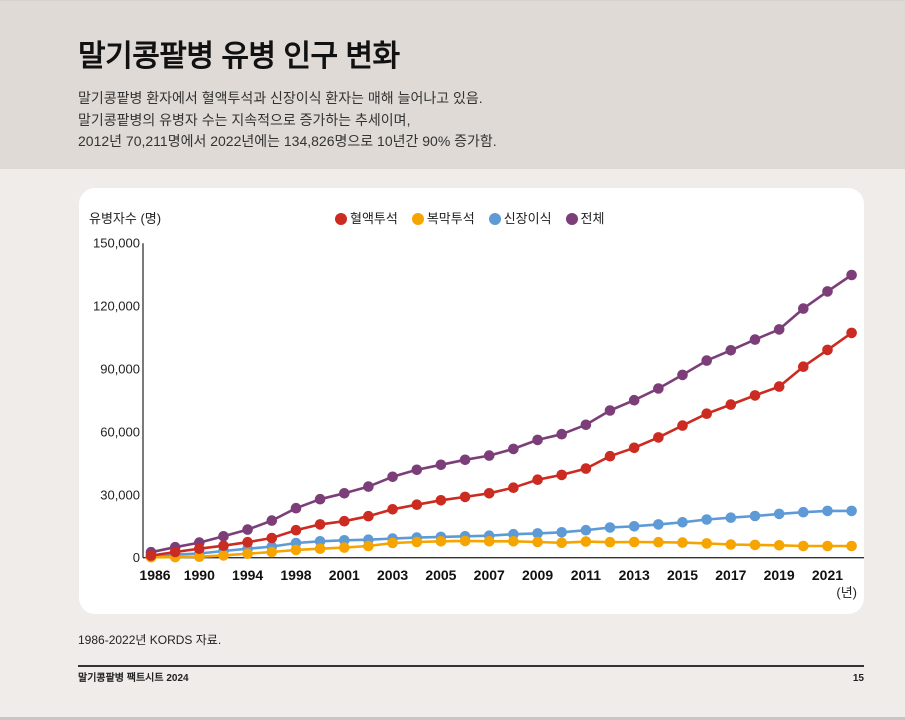  What do you see at coordinates (133, 678) in the screenshot?
I see `footer-publication-title: 말기콩팥병 팩트시트 2024` at bounding box center [133, 678].